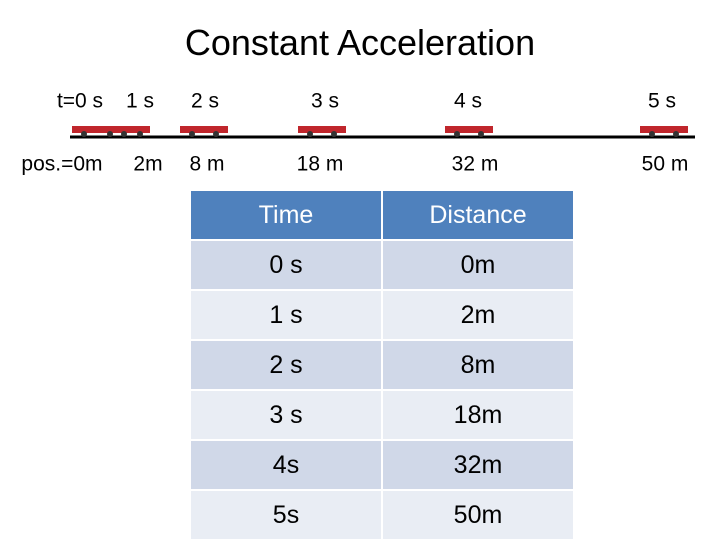 The width and height of the screenshot is (720, 541). What do you see at coordinates (205, 101) in the screenshot?
I see `time-label: 2 s` at bounding box center [205, 101].